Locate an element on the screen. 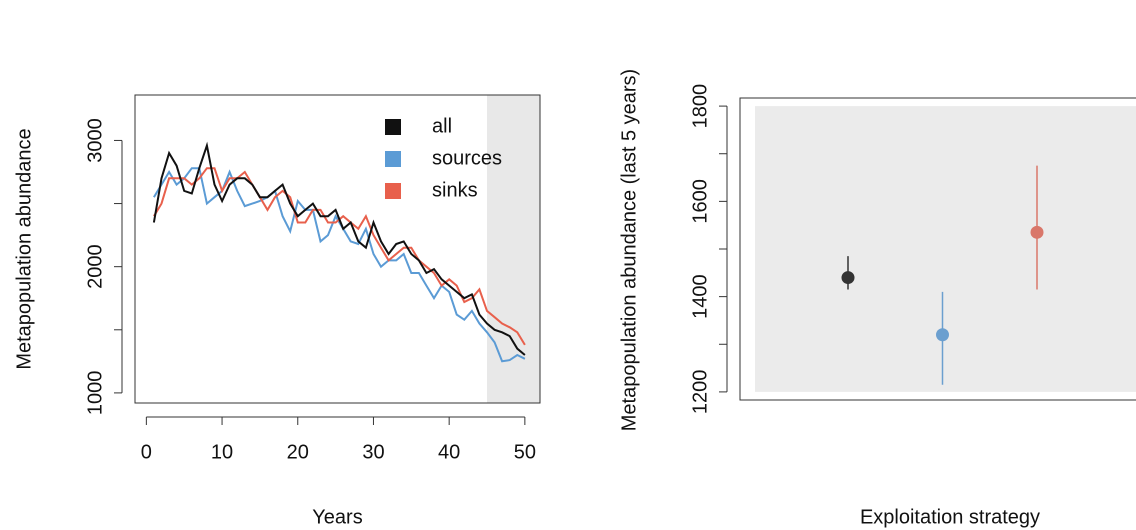 This screenshot has width=1136, height=530. y-tick-label: 3000 is located at coordinates (95, 140).